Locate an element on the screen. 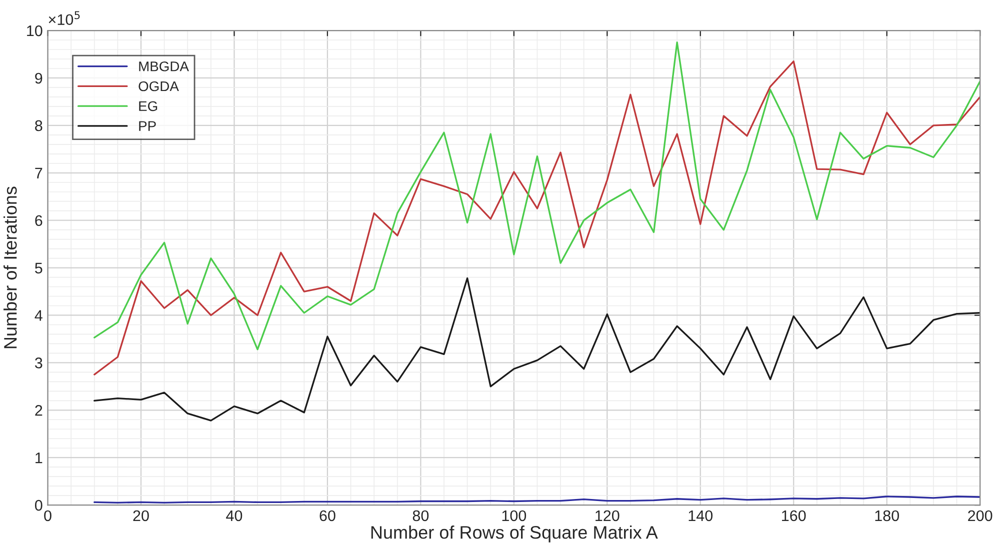 Image resolution: width=995 pixels, height=555 pixels. line-series is located at coordinates (537, 500).